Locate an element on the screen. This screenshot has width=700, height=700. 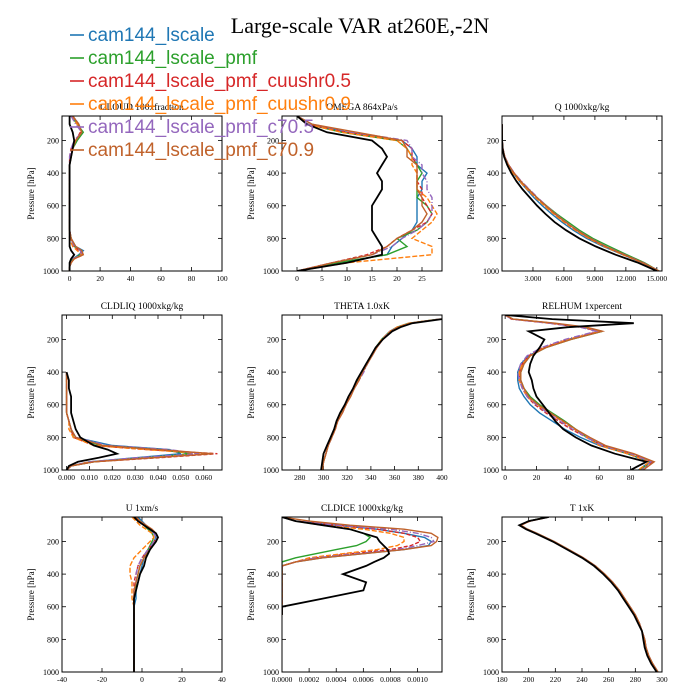
x-tick-label: 100 is located at coordinates (222, 278).